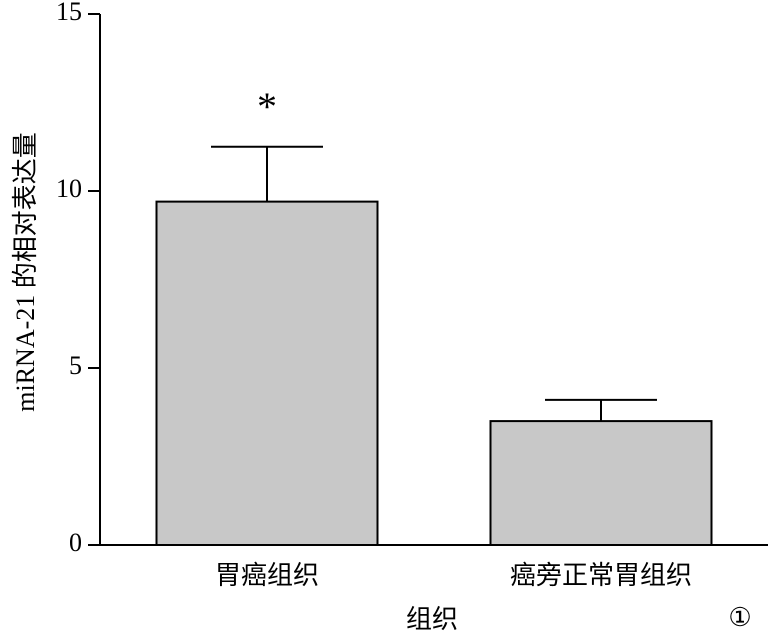  I want to click on x-tick-label: 癌旁正常胃组织, so click(601, 575).